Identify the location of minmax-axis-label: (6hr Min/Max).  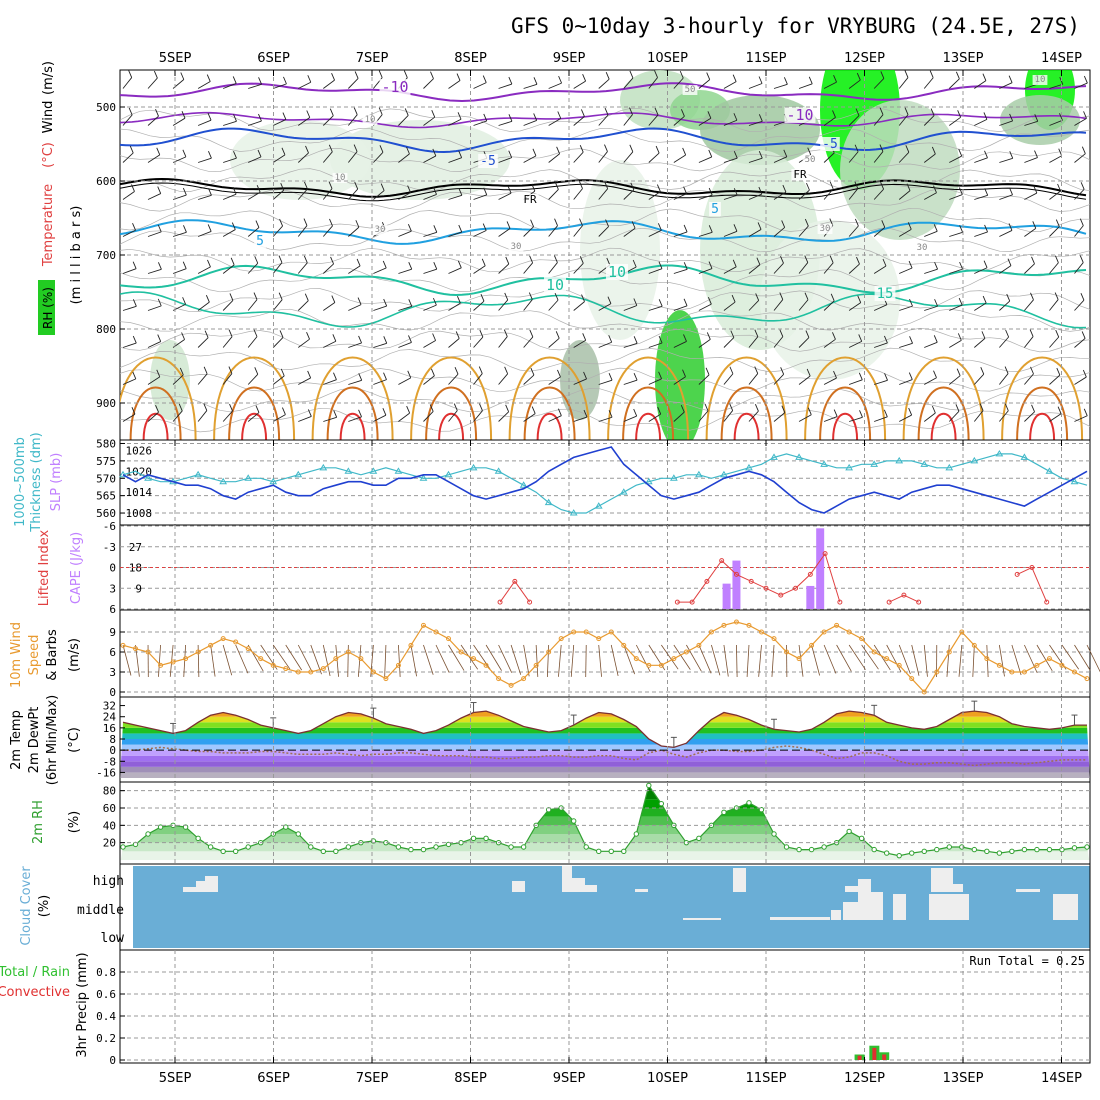
(52, 740).